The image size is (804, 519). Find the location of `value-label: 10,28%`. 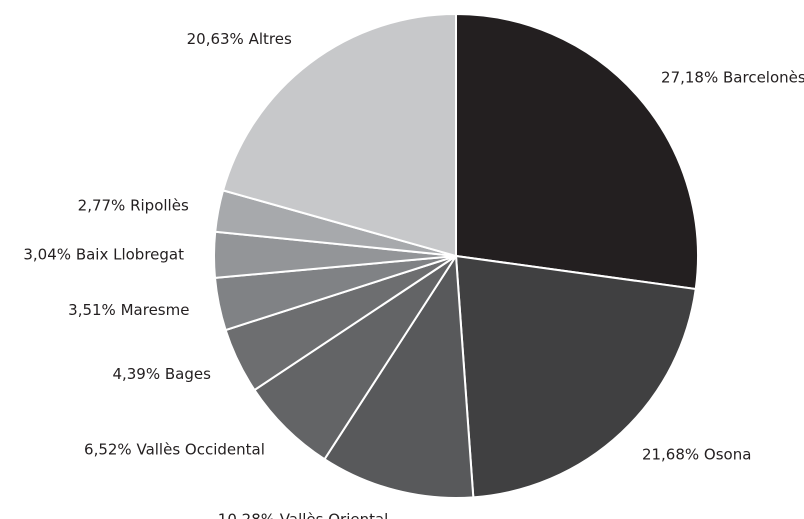

value-label: 10,28% is located at coordinates (246, 514).